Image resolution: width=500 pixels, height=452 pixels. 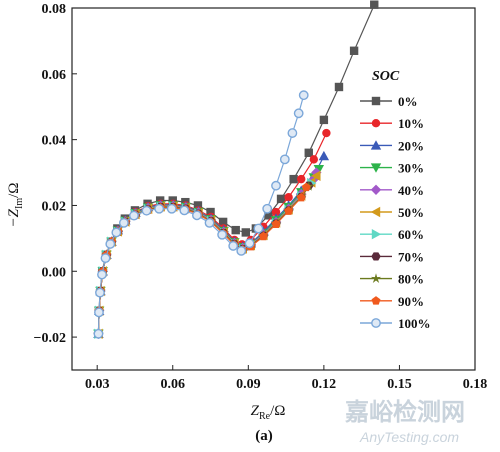 What do you see at coordinates (14, 190) in the screenshot?
I see `y-axis-label-unit: /Ω` at bounding box center [14, 190].